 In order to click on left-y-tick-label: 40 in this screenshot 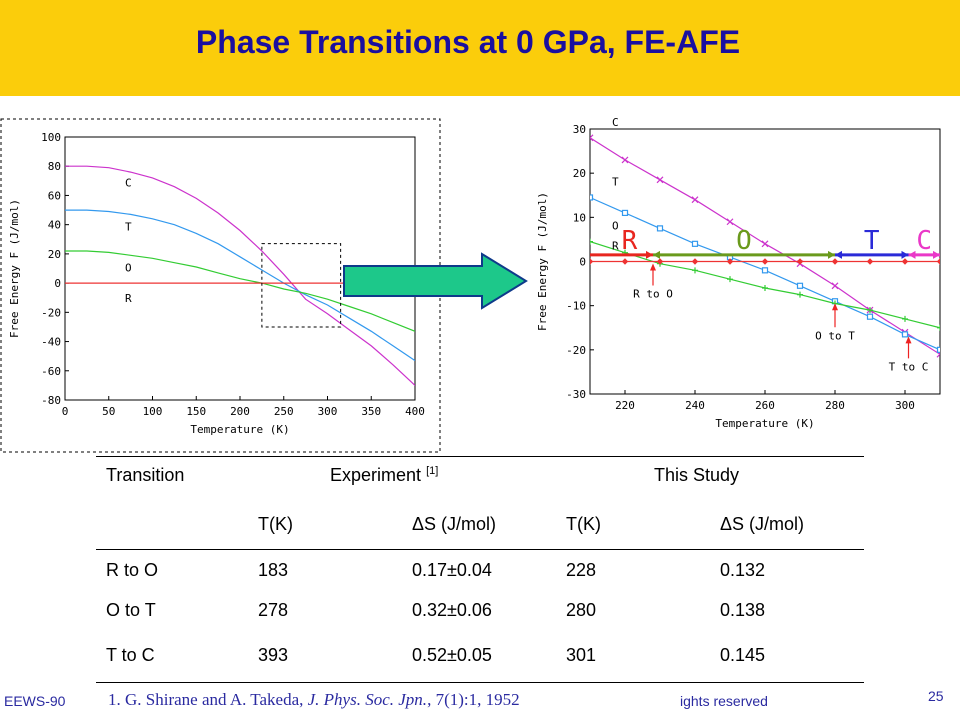, I will do `click(54, 225)`.